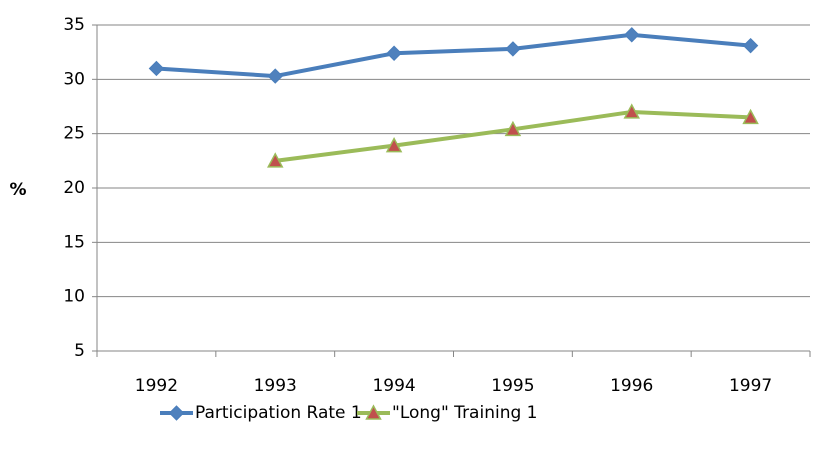 Image resolution: width=818 pixels, height=455 pixels. Describe the element at coordinates (464, 413) in the screenshot. I see `legend-label: "Long" Training 1` at that location.